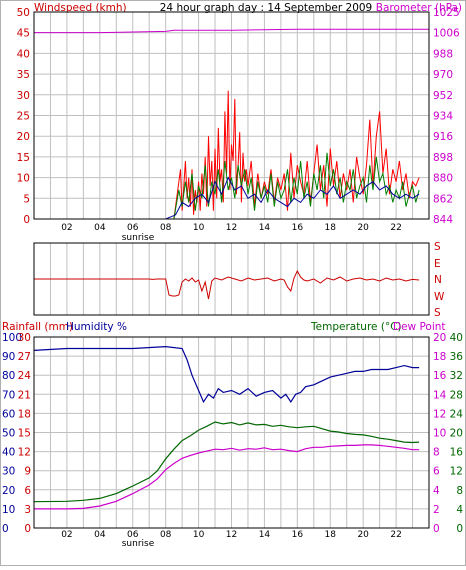  What do you see at coordinates (66, 535) in the screenshot?
I see `temperature-x-tick-label: 02` at bounding box center [66, 535].